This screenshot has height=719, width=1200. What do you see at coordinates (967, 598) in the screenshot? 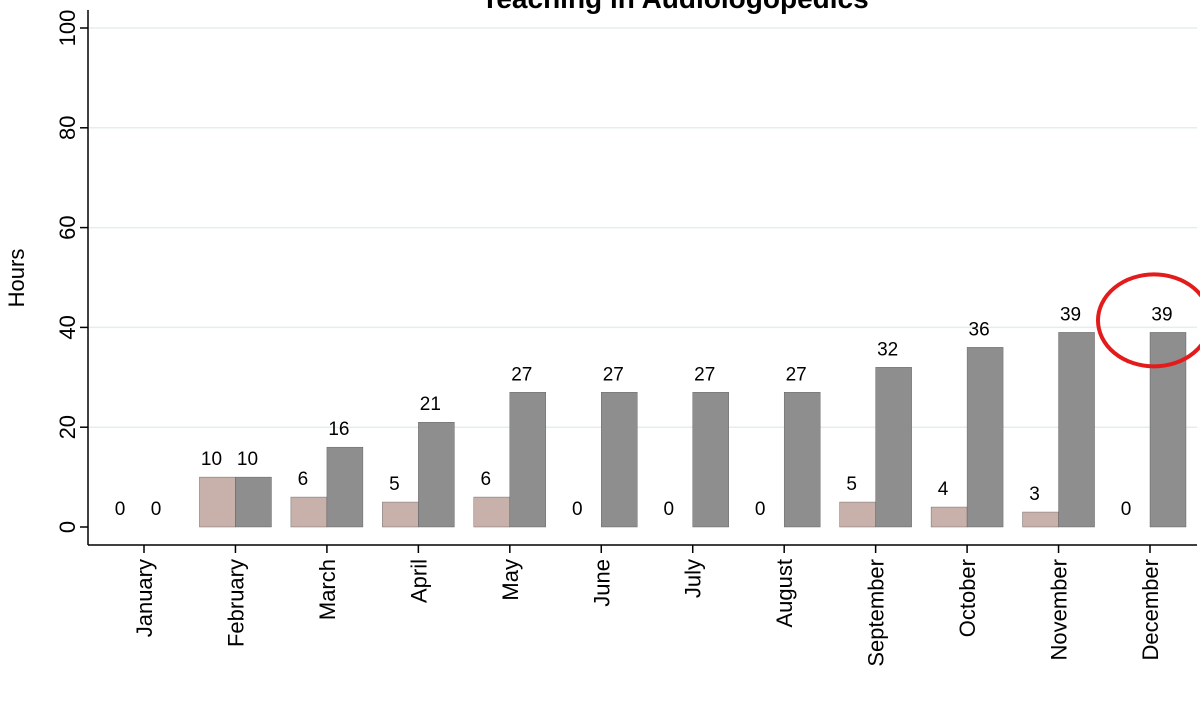
I see `x-tick-label: October` at bounding box center [967, 598].